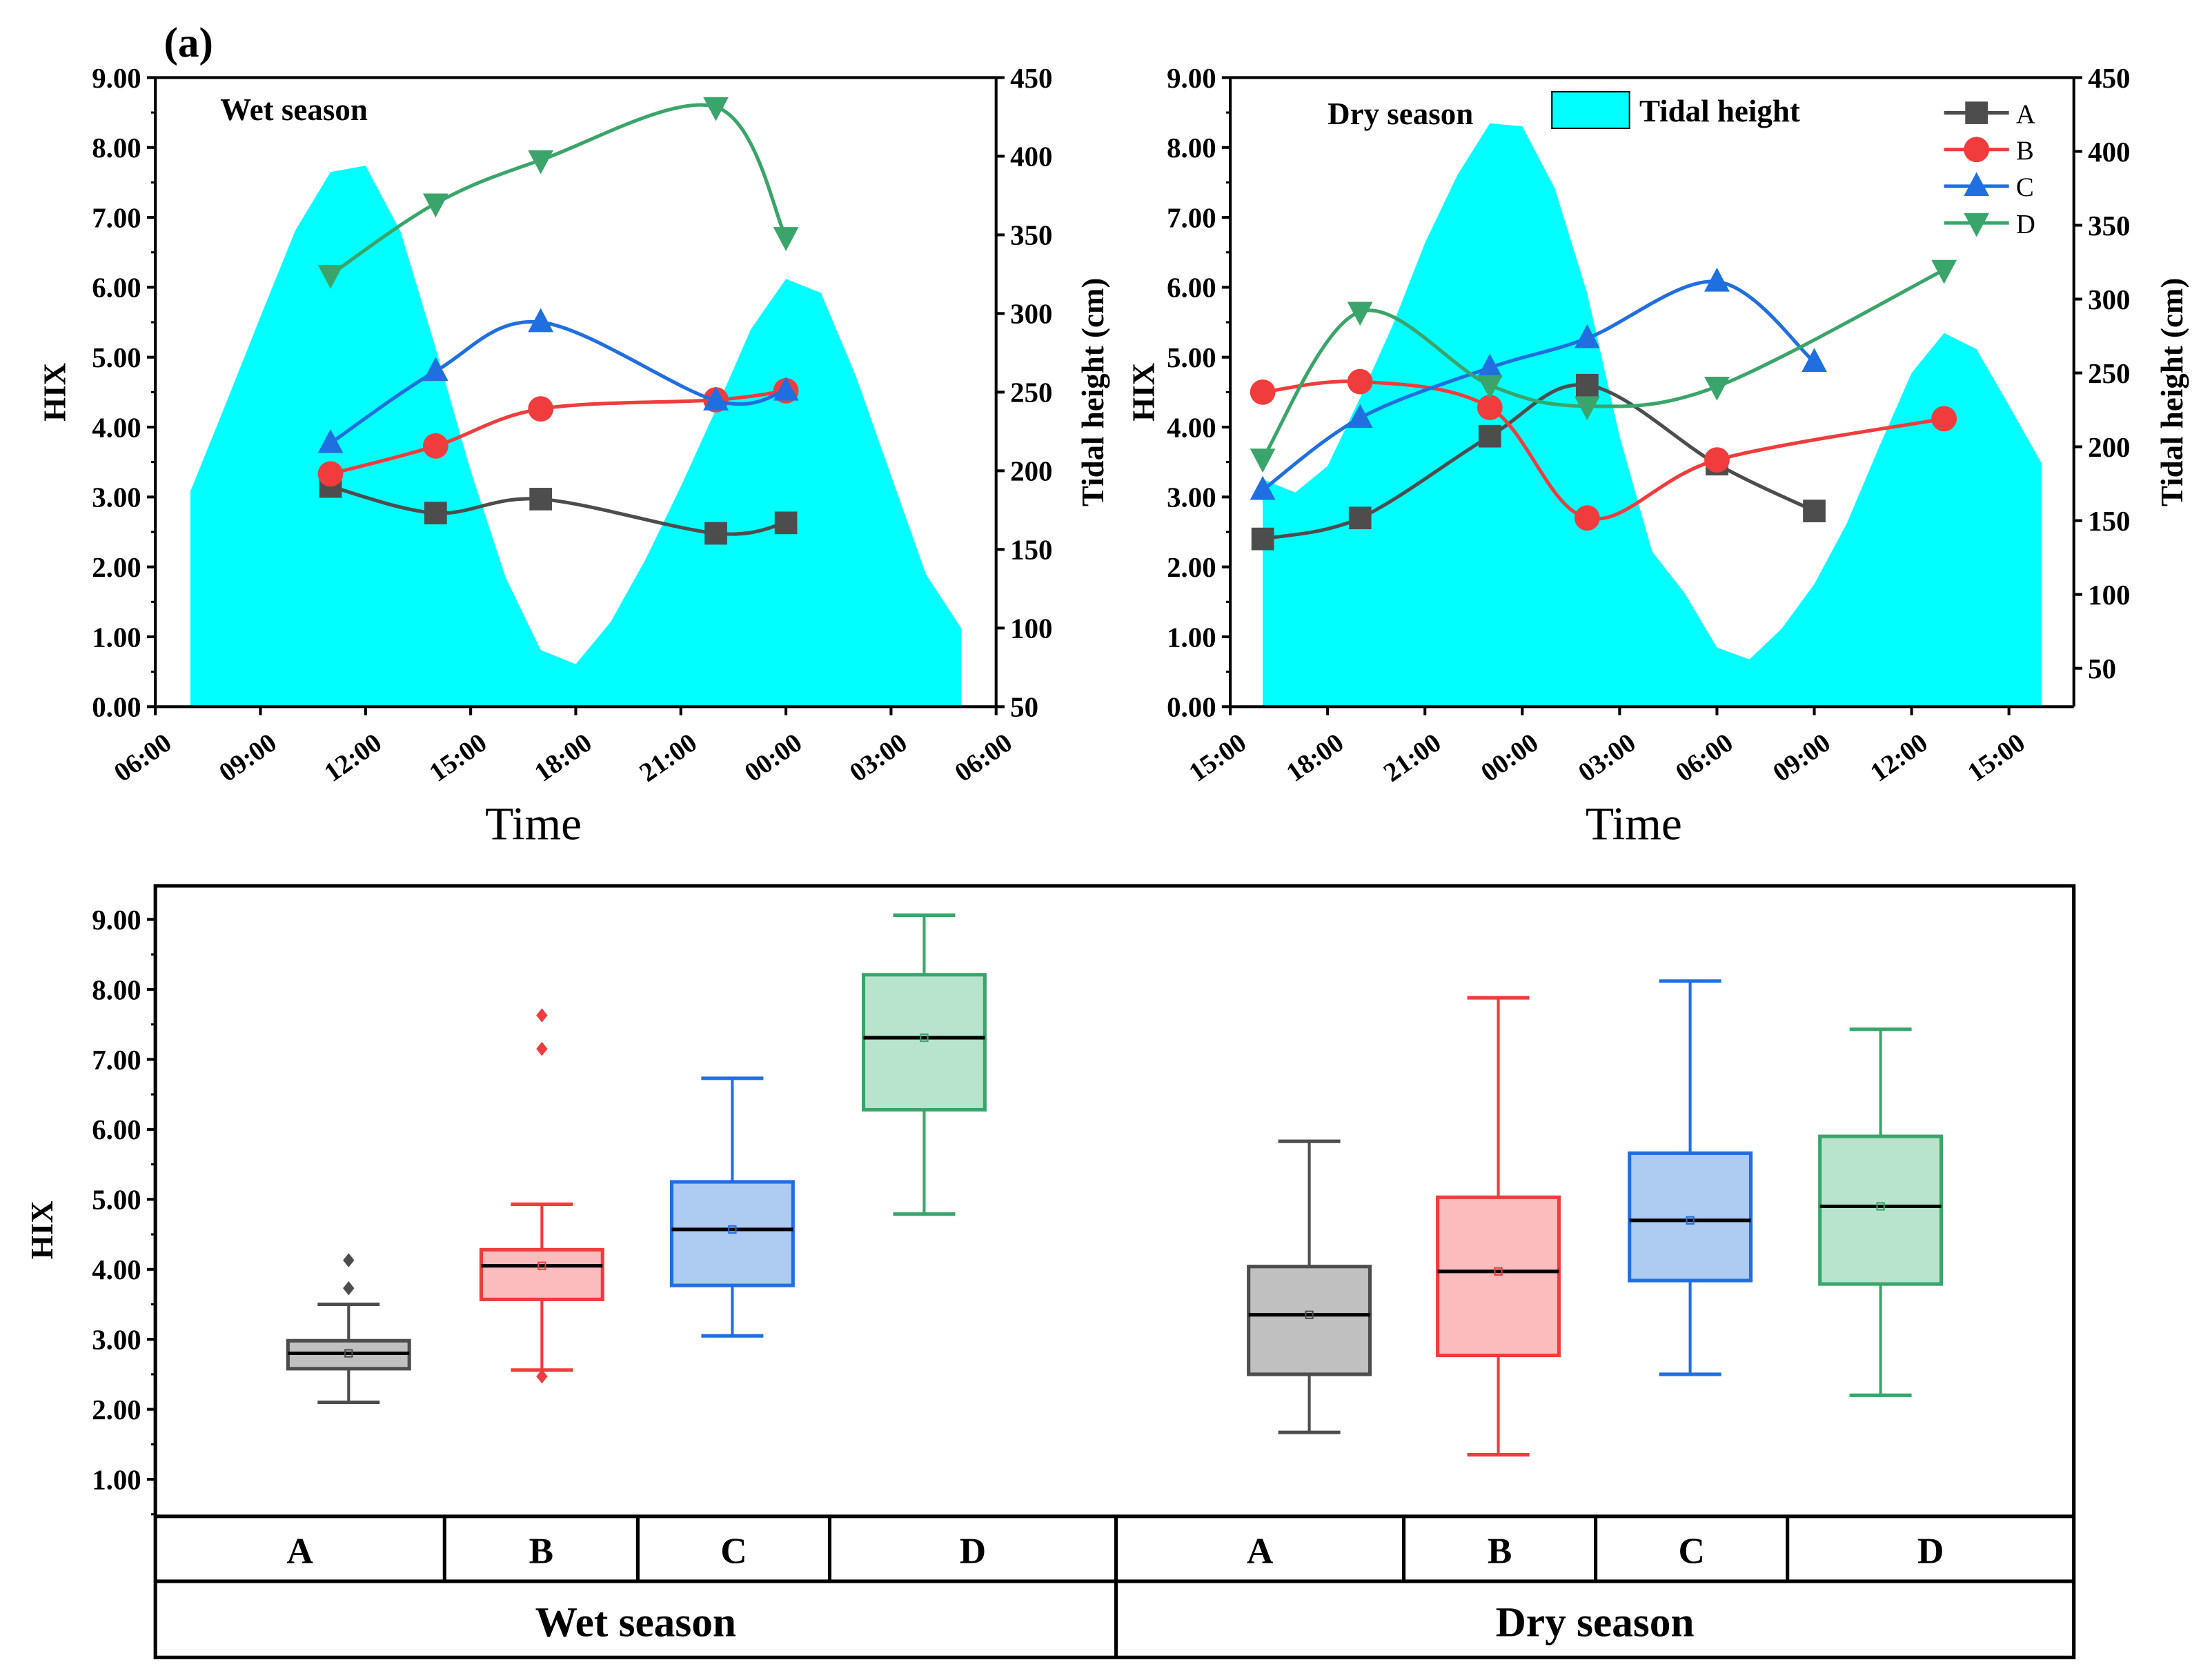  I want to click on y-tick-label: 5.00, so click(117, 1200).